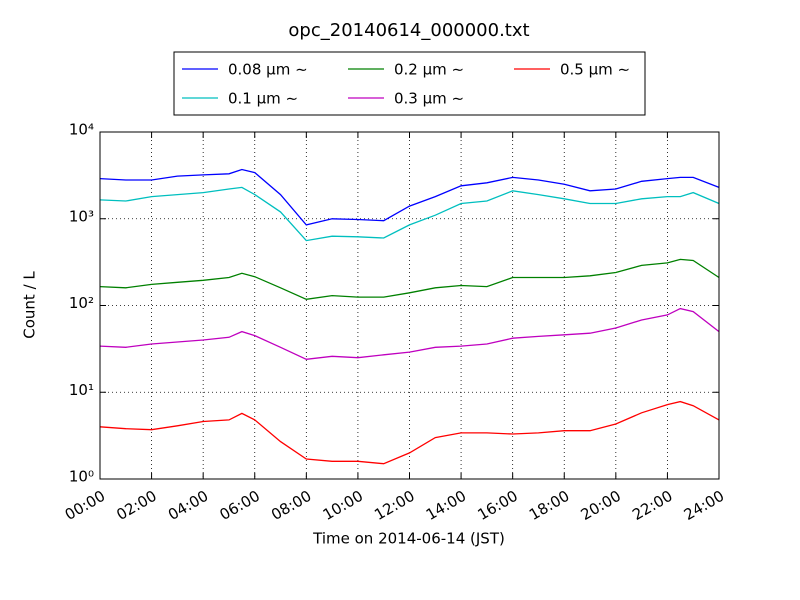 The height and width of the screenshot is (600, 800). Describe the element at coordinates (81, 216) in the screenshot. I see `y-tick-label: 10³` at that location.